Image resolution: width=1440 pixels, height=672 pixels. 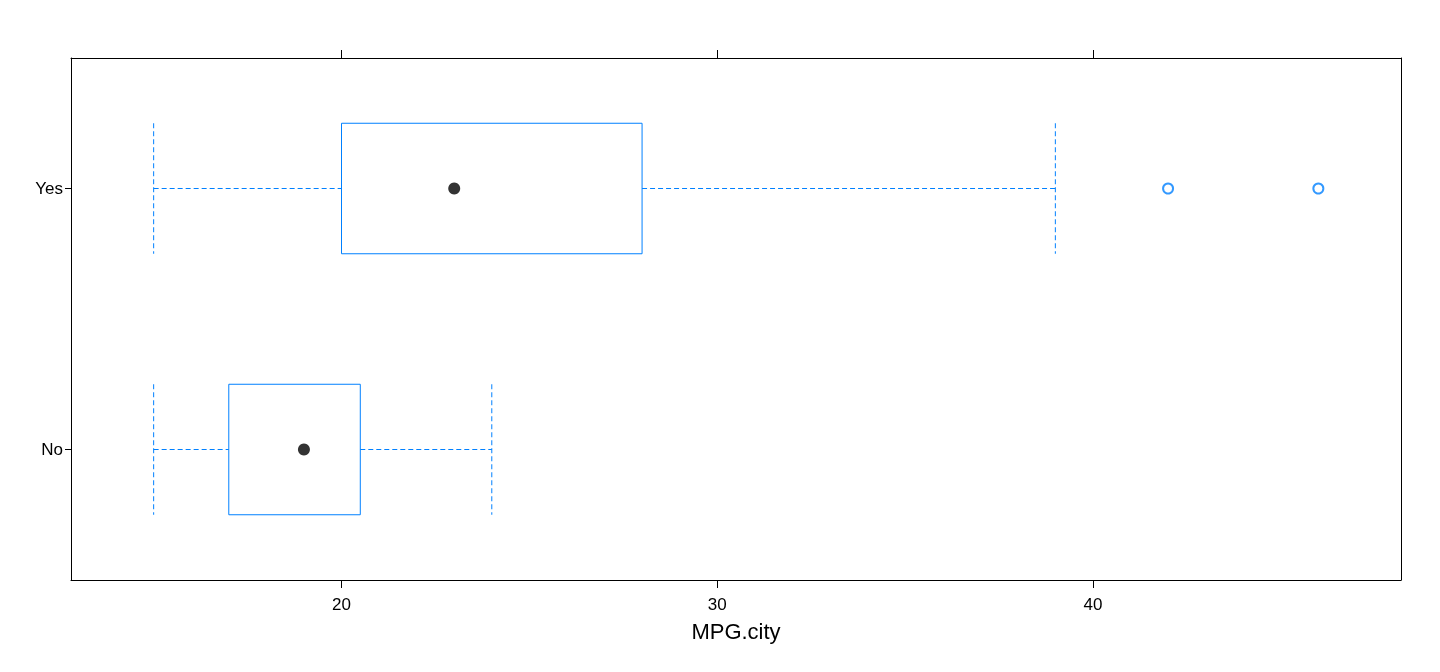 I want to click on x-tick-label: 30, so click(x=717, y=604).